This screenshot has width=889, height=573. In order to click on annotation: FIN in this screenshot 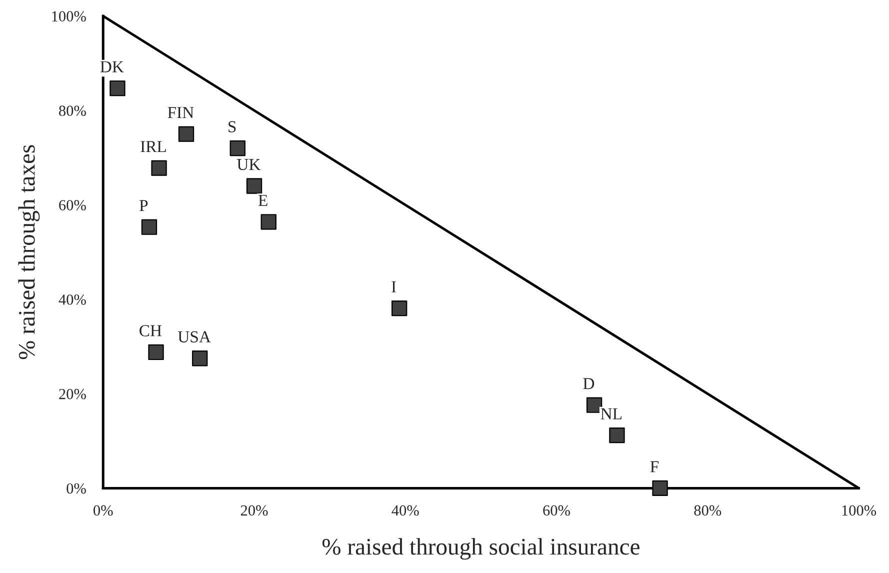, I will do `click(181, 112)`.